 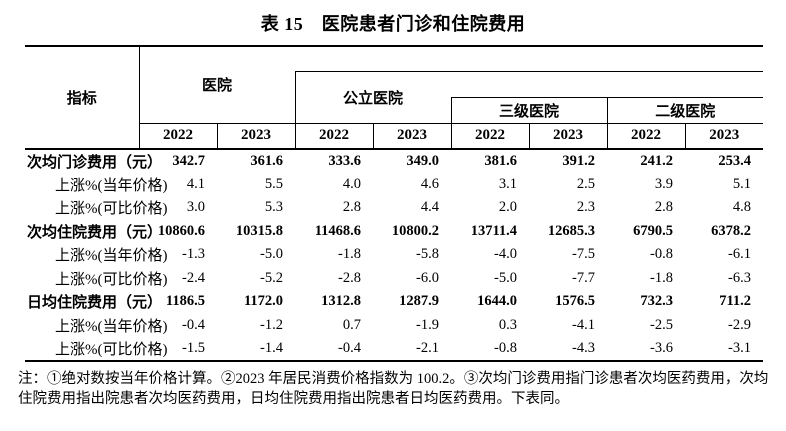 What do you see at coordinates (188, 160) in the screenshot?
I see `value-cell: 342.7` at bounding box center [188, 160].